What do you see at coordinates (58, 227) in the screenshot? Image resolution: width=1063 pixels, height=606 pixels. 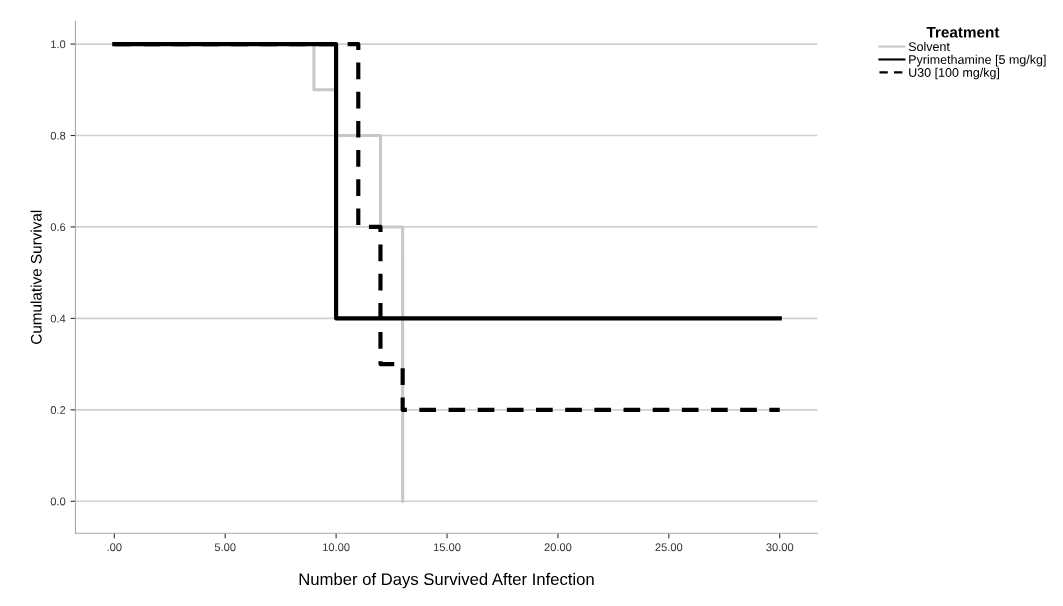 I see `y-tick-label: 0.6` at bounding box center [58, 227].